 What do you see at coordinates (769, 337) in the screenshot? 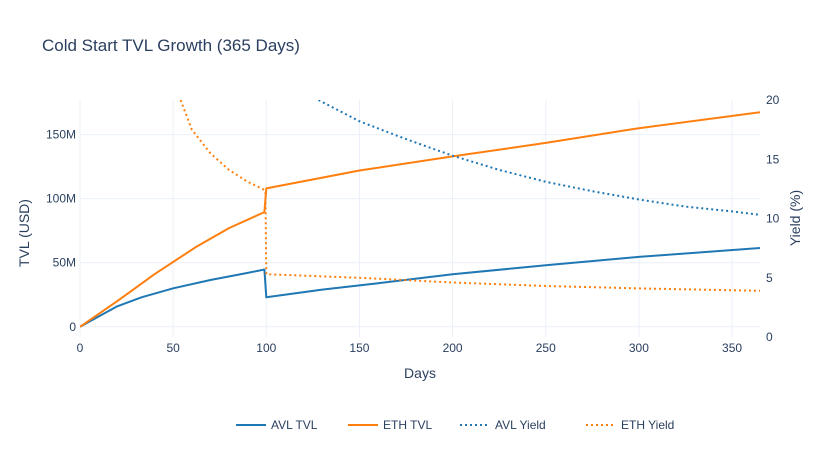
I see `y2-tick-label: 0` at bounding box center [769, 337].